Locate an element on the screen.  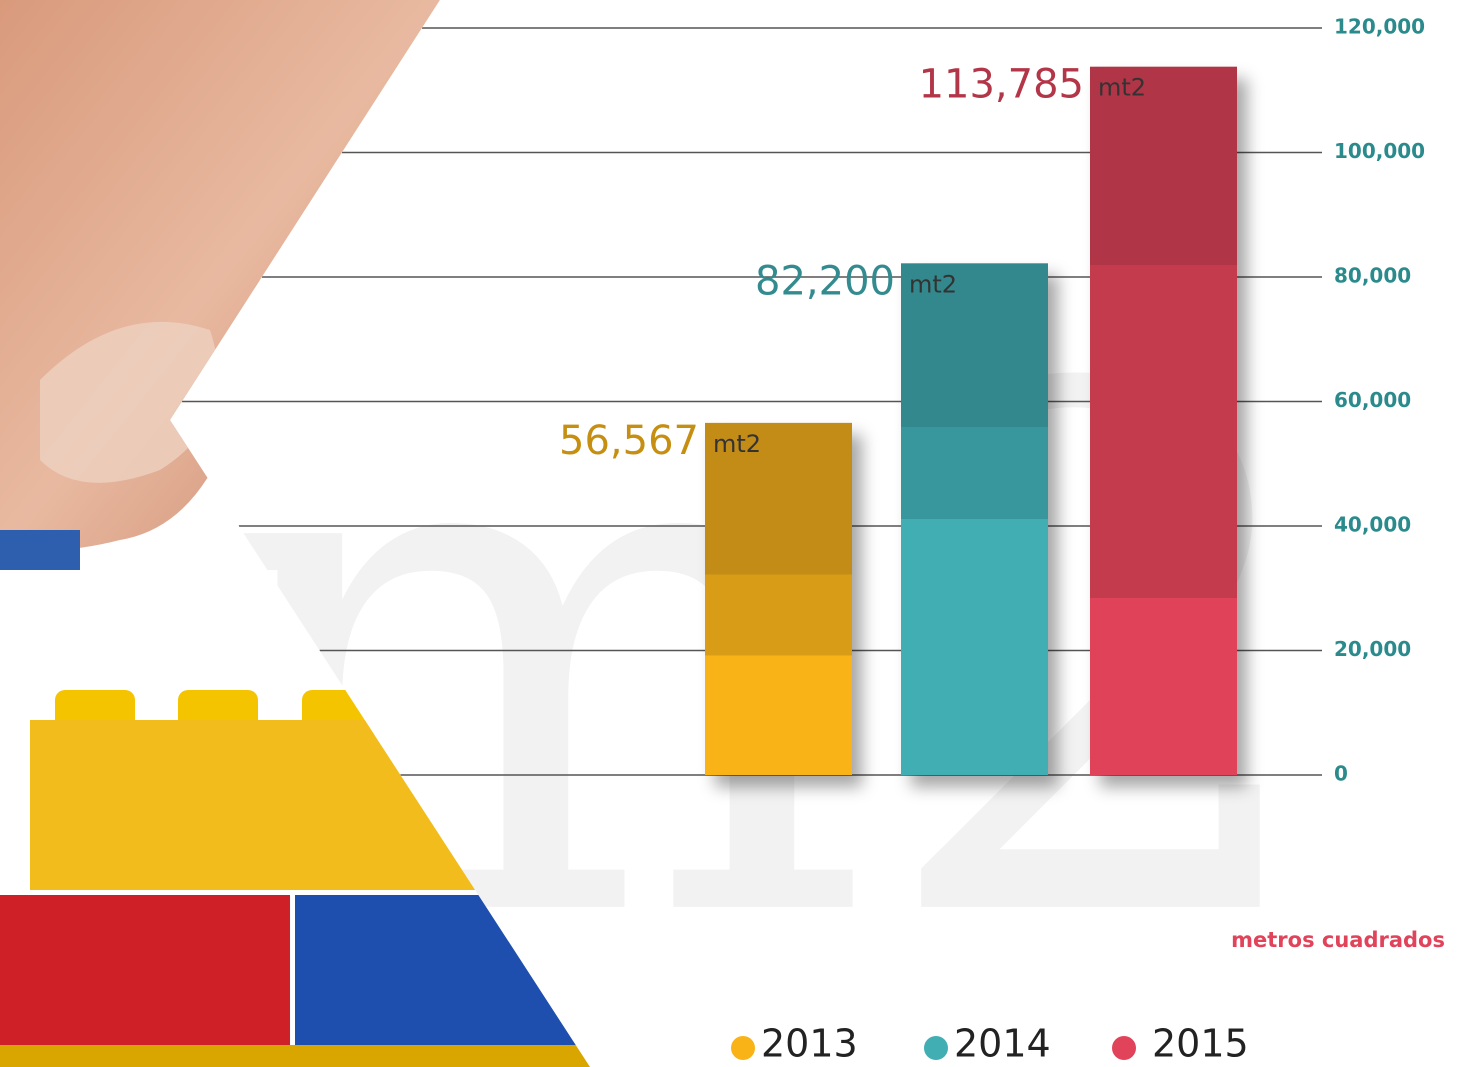
legend-label: 2013 is located at coordinates (809, 1044).